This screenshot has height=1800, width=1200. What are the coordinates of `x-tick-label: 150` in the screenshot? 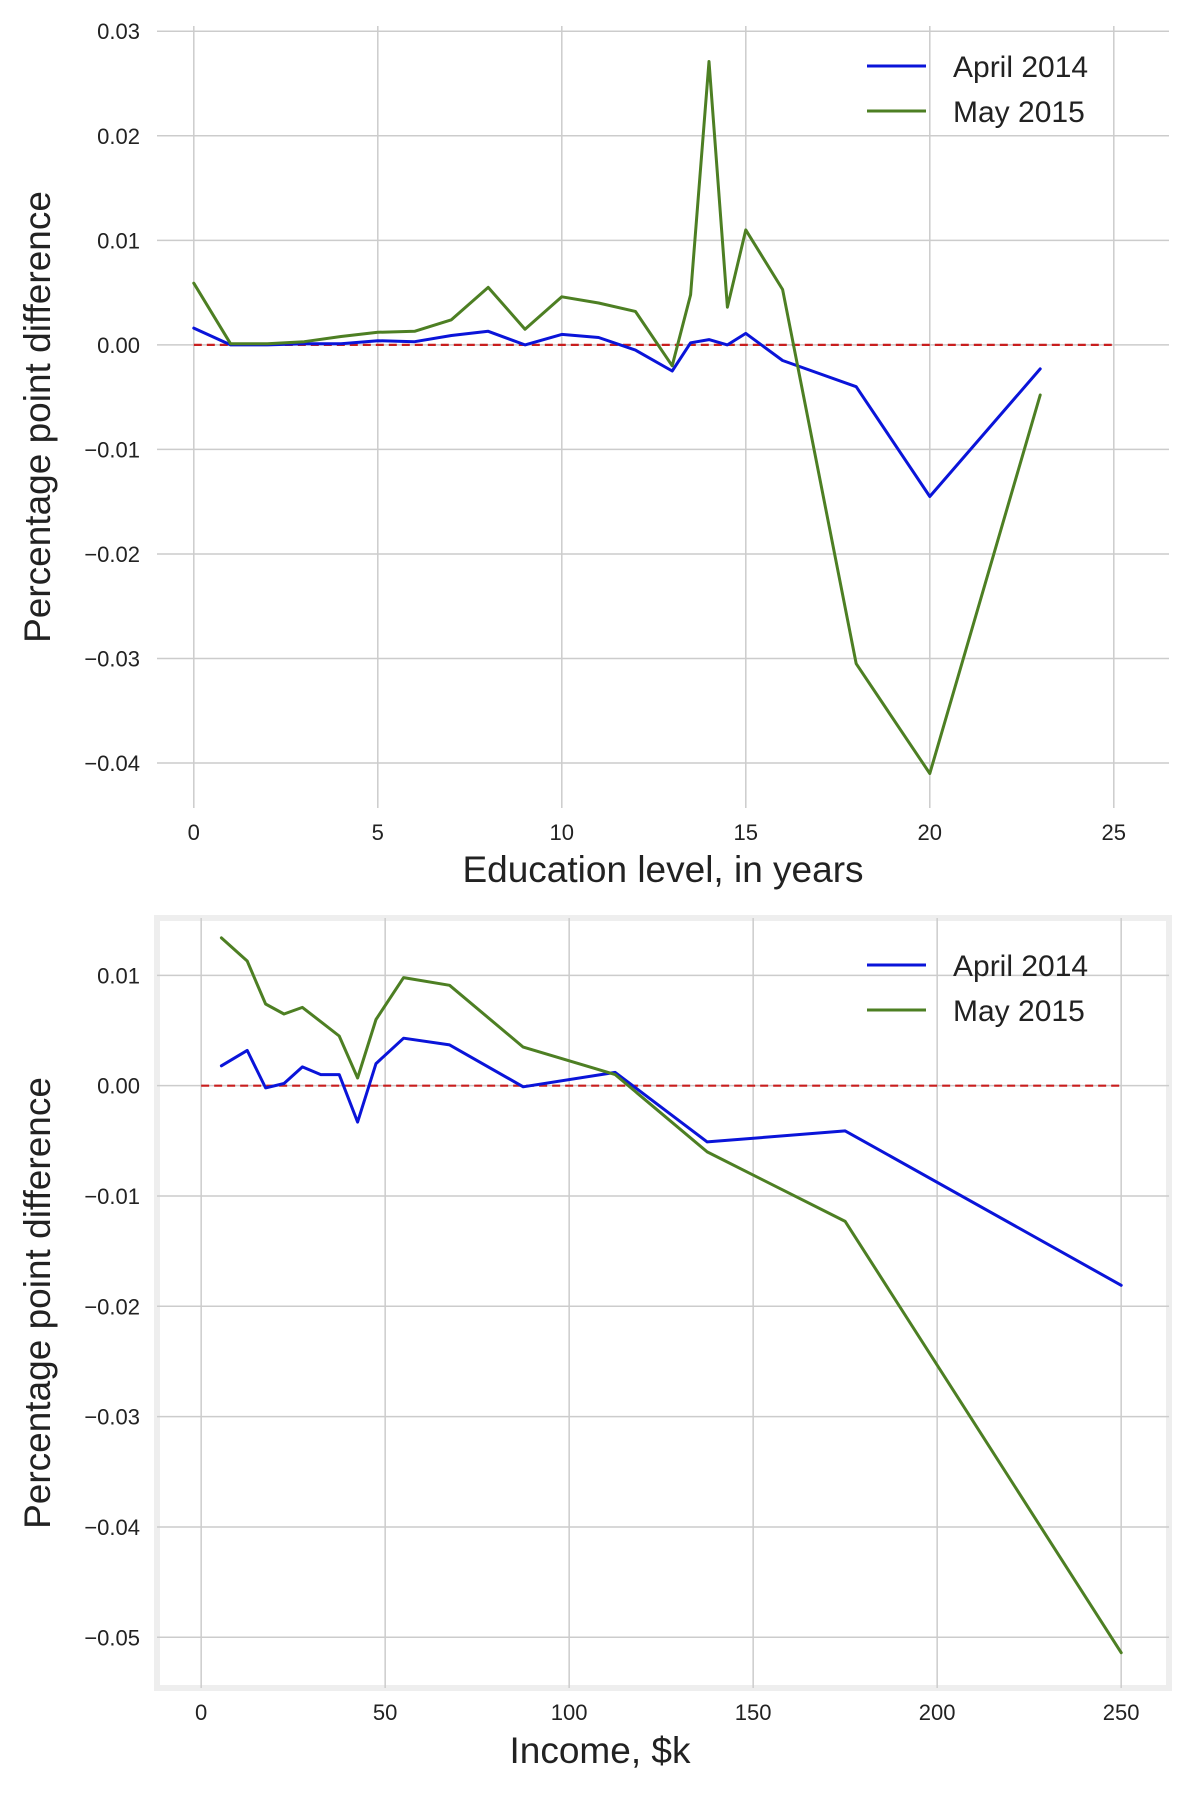 It's located at (753, 1712).